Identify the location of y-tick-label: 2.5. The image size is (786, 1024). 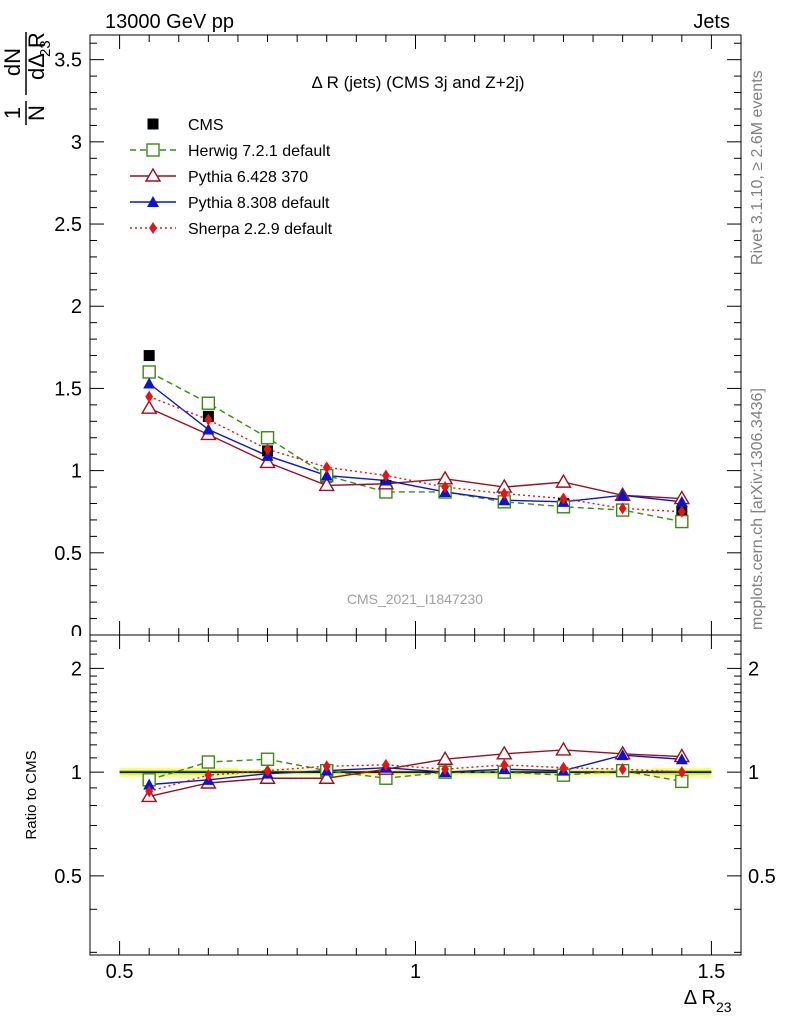
(68, 225).